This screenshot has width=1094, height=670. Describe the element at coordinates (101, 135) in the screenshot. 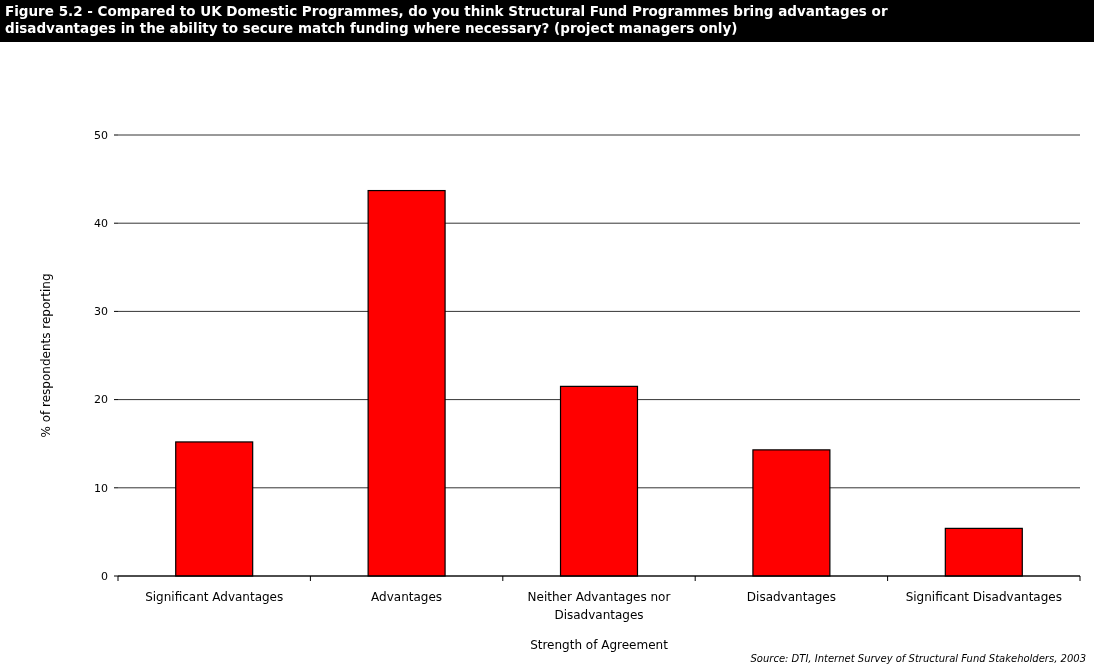

I see `y-tick-label: 50` at that location.